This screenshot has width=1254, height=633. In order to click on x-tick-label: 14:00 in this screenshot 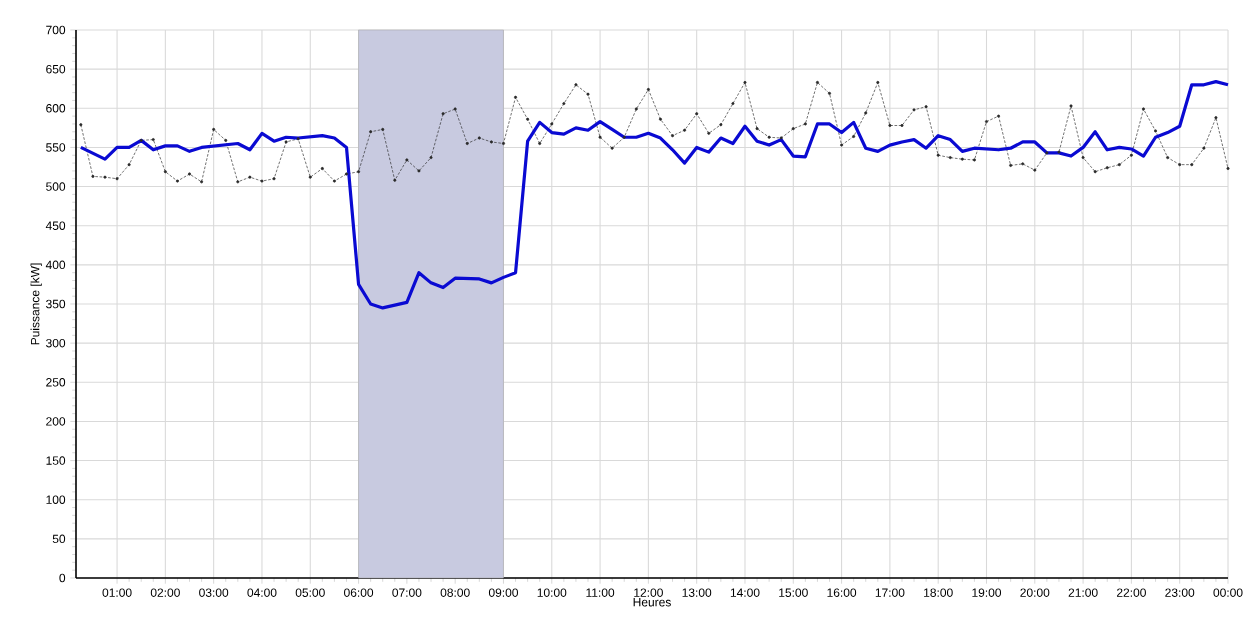, I will do `click(745, 592)`.